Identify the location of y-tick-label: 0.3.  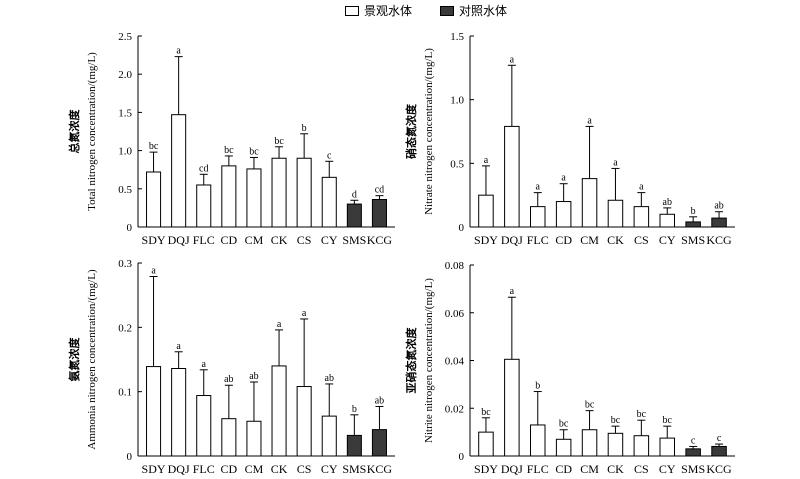
(125, 264).